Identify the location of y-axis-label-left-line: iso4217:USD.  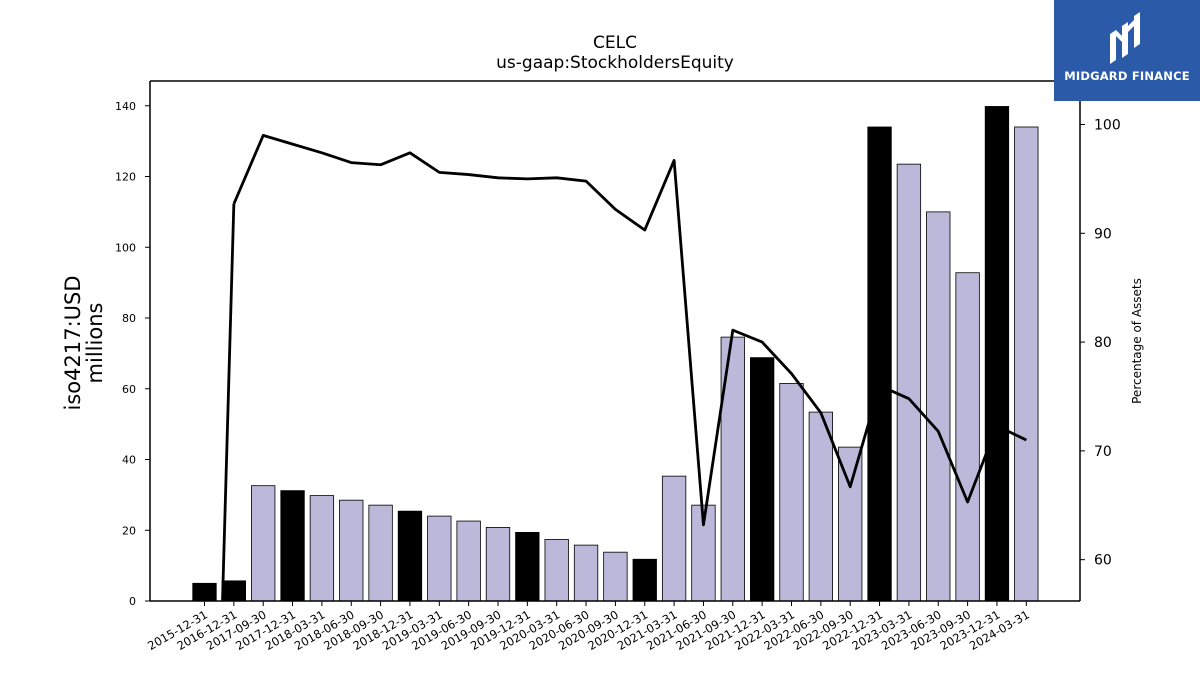
(73, 342).